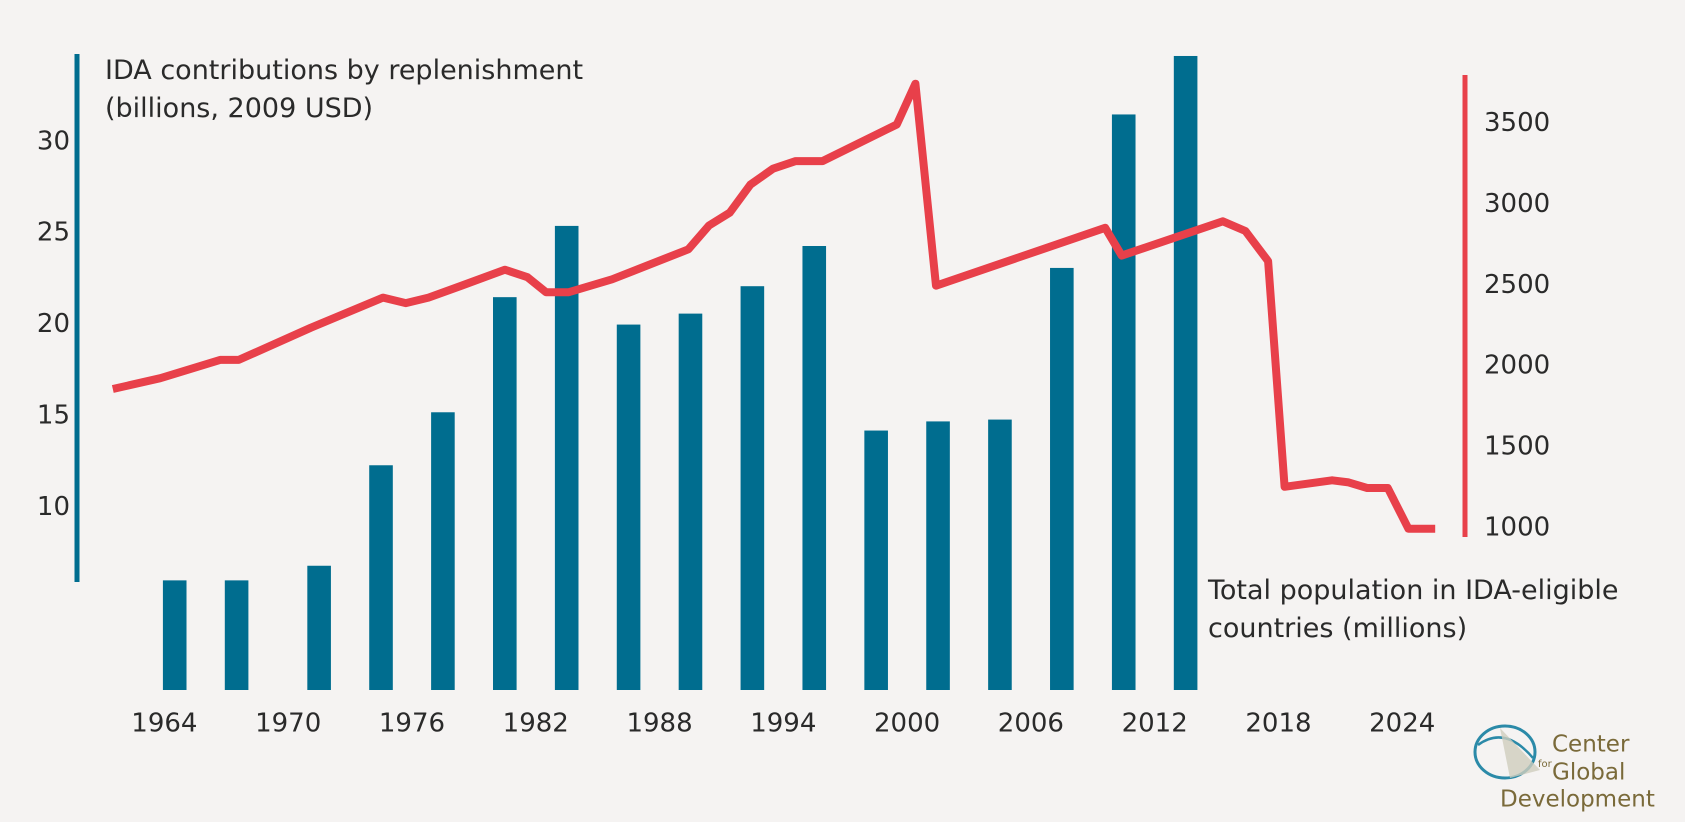 This screenshot has width=1685, height=822. I want to click on y-tick-label: 10, so click(53, 507).